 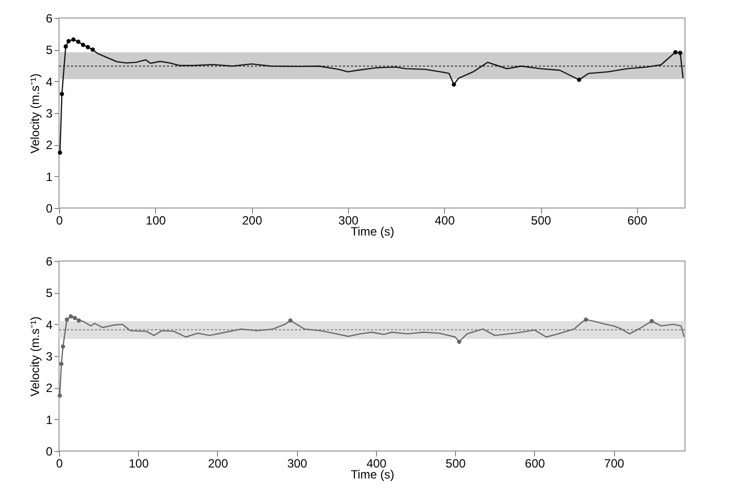 I want to click on x-tick-label: 700, so click(x=614, y=463).